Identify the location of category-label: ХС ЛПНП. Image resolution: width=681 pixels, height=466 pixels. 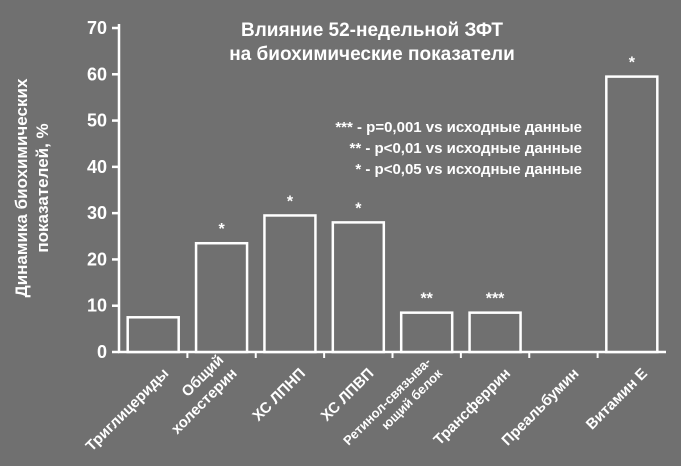
(279, 395).